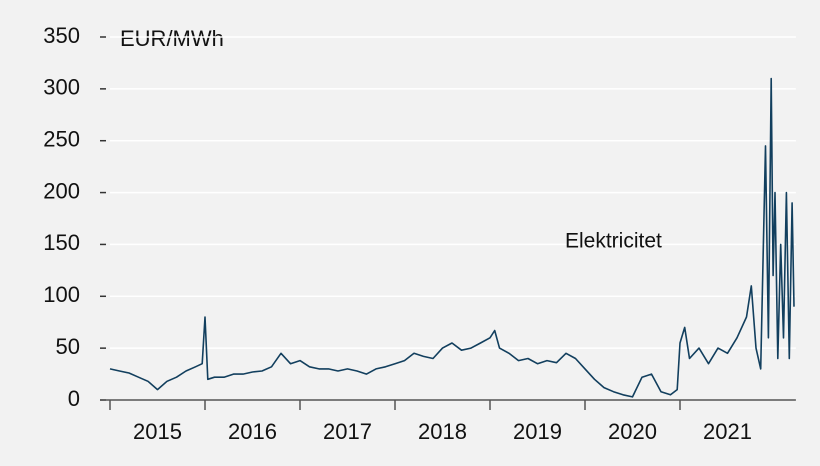  What do you see at coordinates (61, 35) in the screenshot?
I see `y-tick-label: 350` at bounding box center [61, 35].